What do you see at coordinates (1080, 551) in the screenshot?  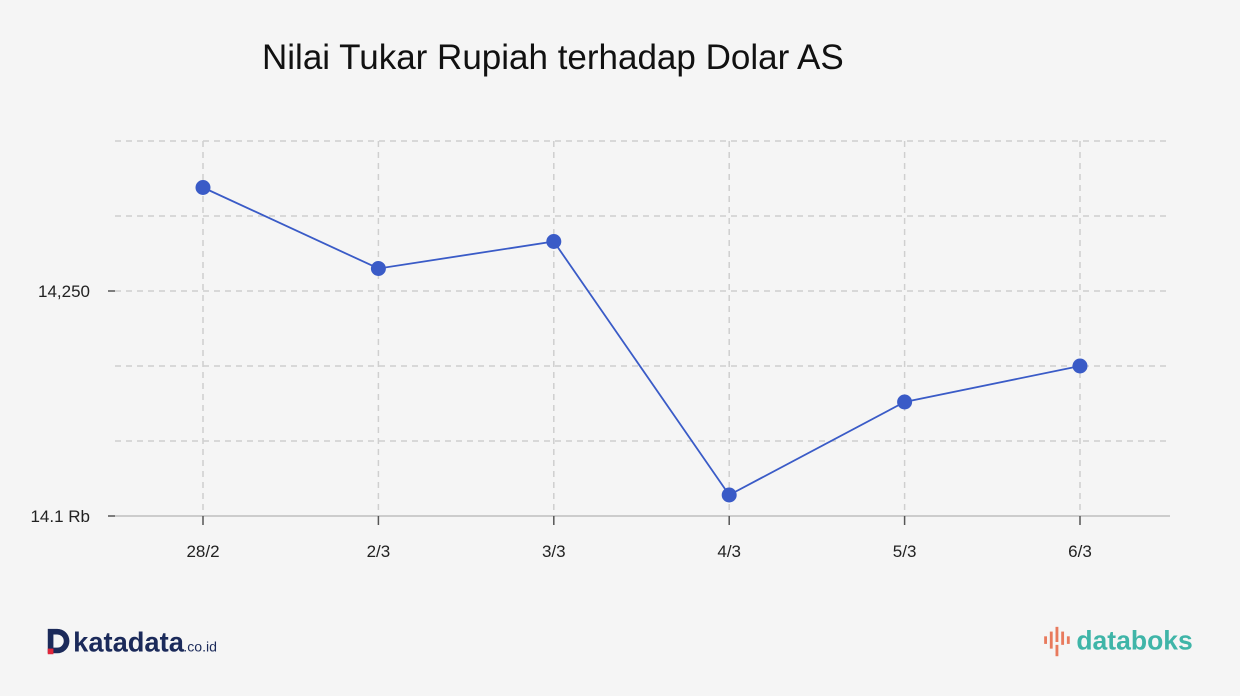 I see `x-tick-label: 6/3` at bounding box center [1080, 551].